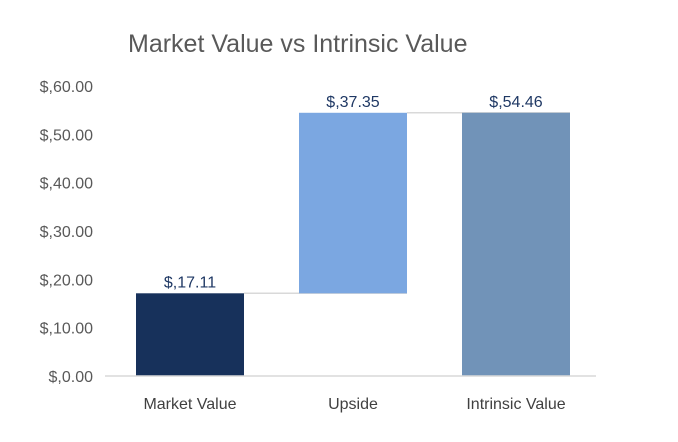 The height and width of the screenshot is (442, 678). Describe the element at coordinates (353, 203) in the screenshot. I see `bar-upside` at that location.